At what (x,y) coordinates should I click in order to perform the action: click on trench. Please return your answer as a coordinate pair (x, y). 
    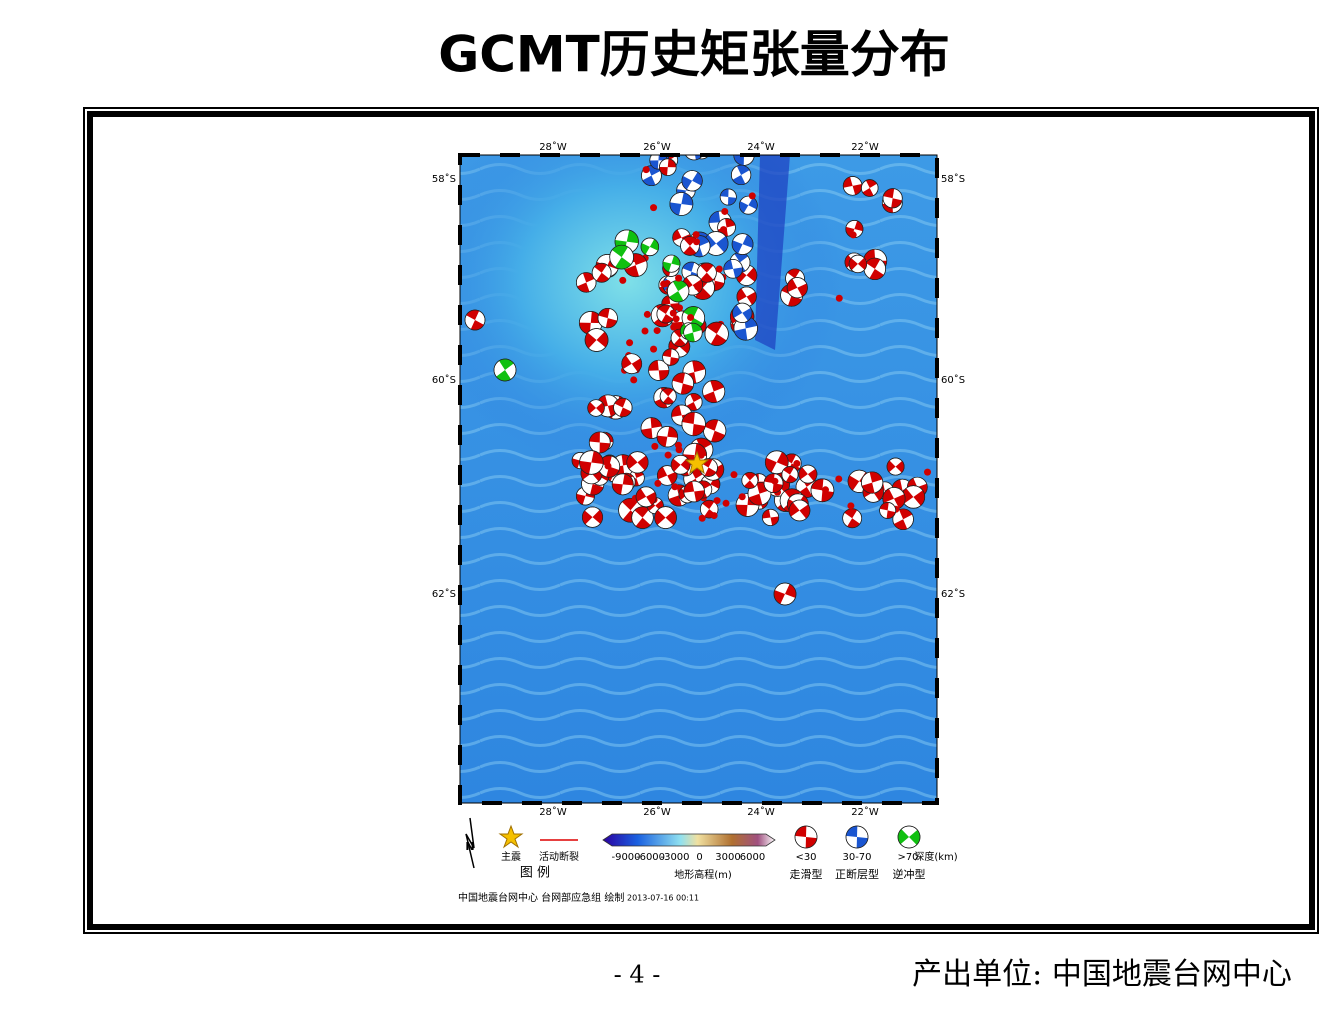
    Looking at the image, I should click on (772, 252).